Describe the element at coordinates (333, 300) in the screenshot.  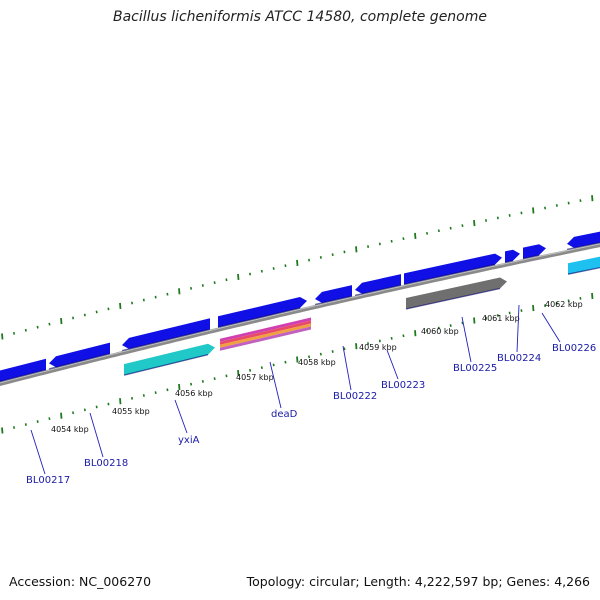
I see `cds-forward-5-edge` at that location.